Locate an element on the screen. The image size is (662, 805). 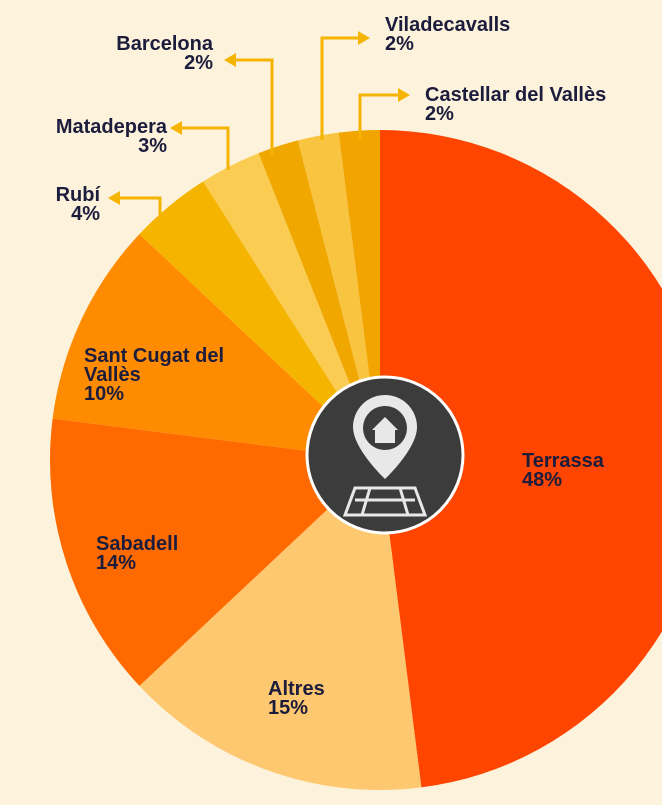
category-name: Rubí is located at coordinates (77, 195).